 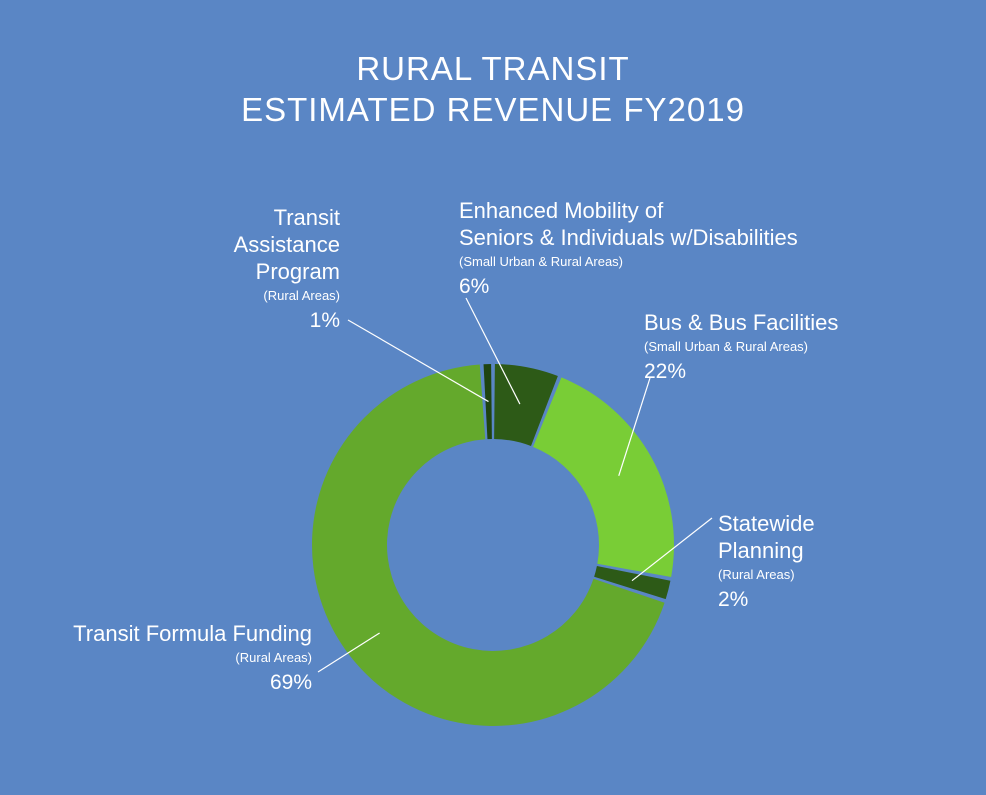 I want to click on slice-label-percent: 1%, so click(x=325, y=320).